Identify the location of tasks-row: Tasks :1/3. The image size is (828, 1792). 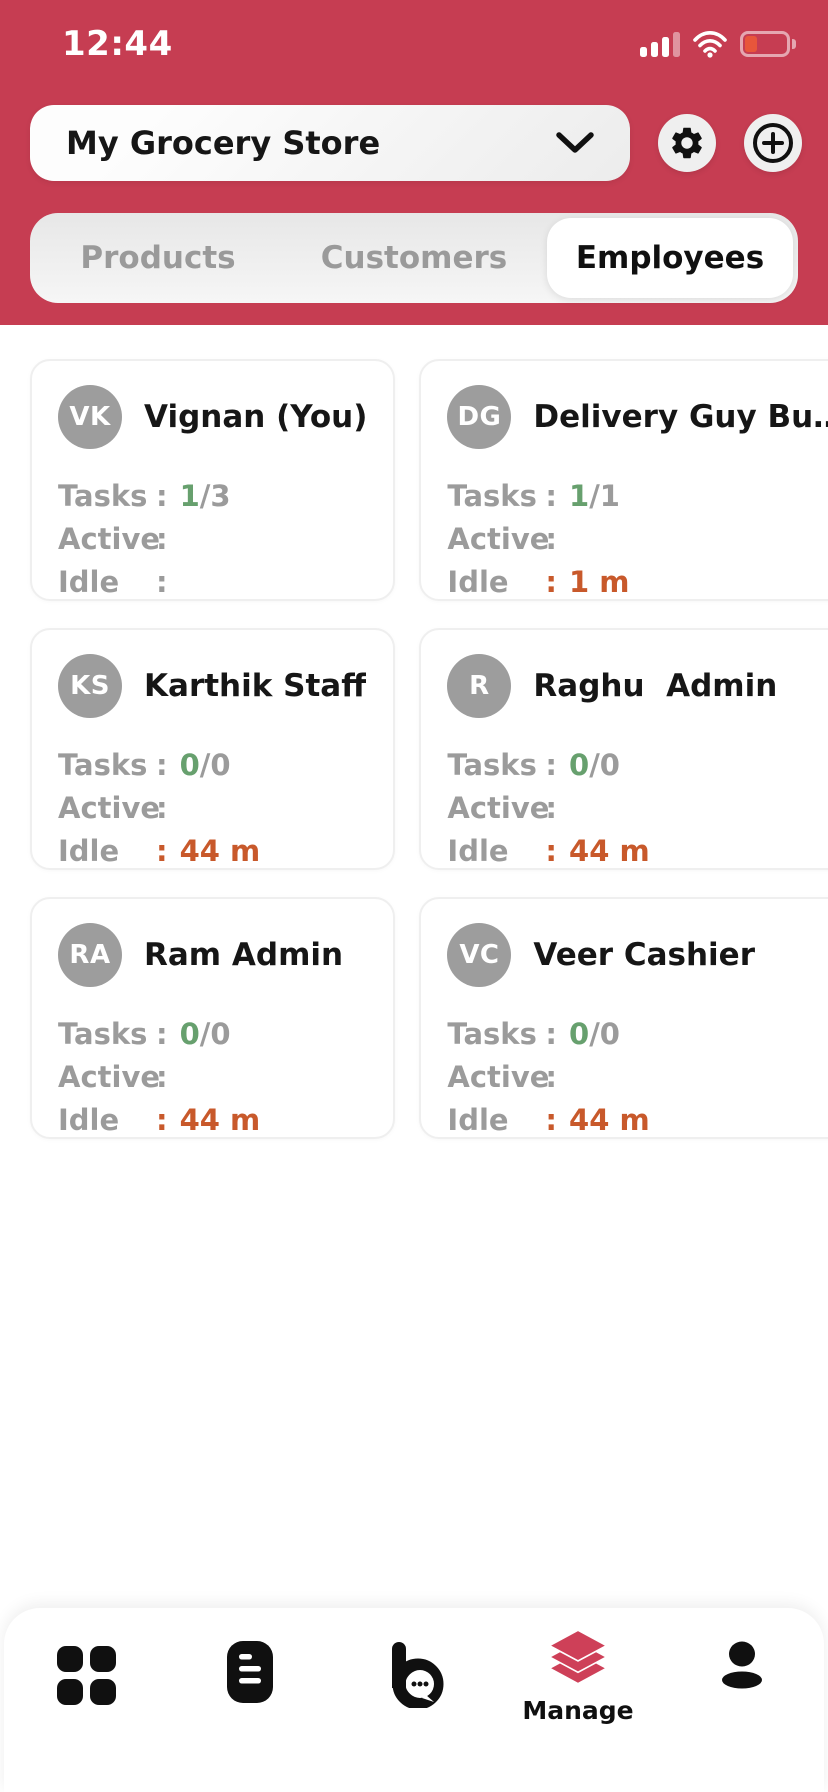
(212, 495).